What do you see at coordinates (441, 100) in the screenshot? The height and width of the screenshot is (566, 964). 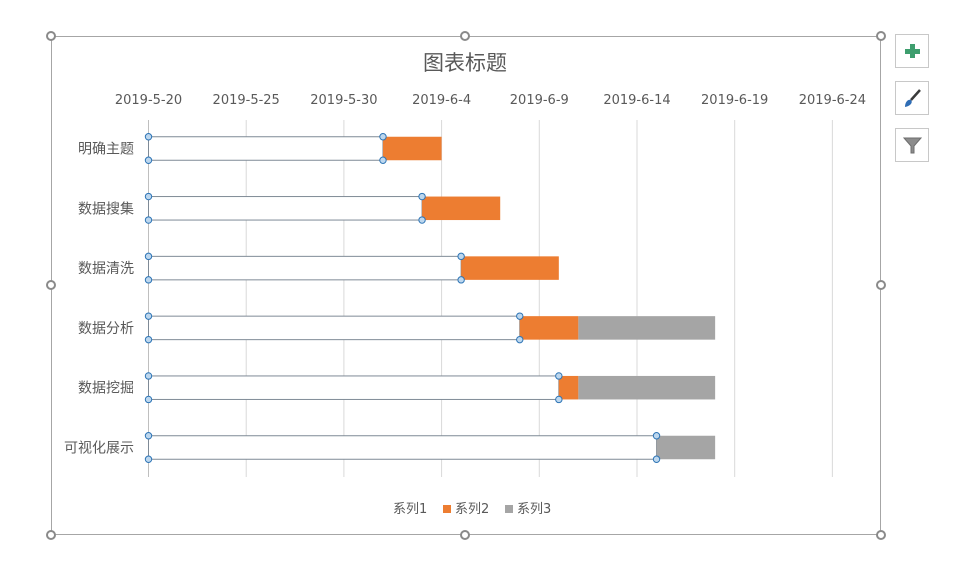 I see `x-tick-label: 2019-6-4` at bounding box center [441, 100].